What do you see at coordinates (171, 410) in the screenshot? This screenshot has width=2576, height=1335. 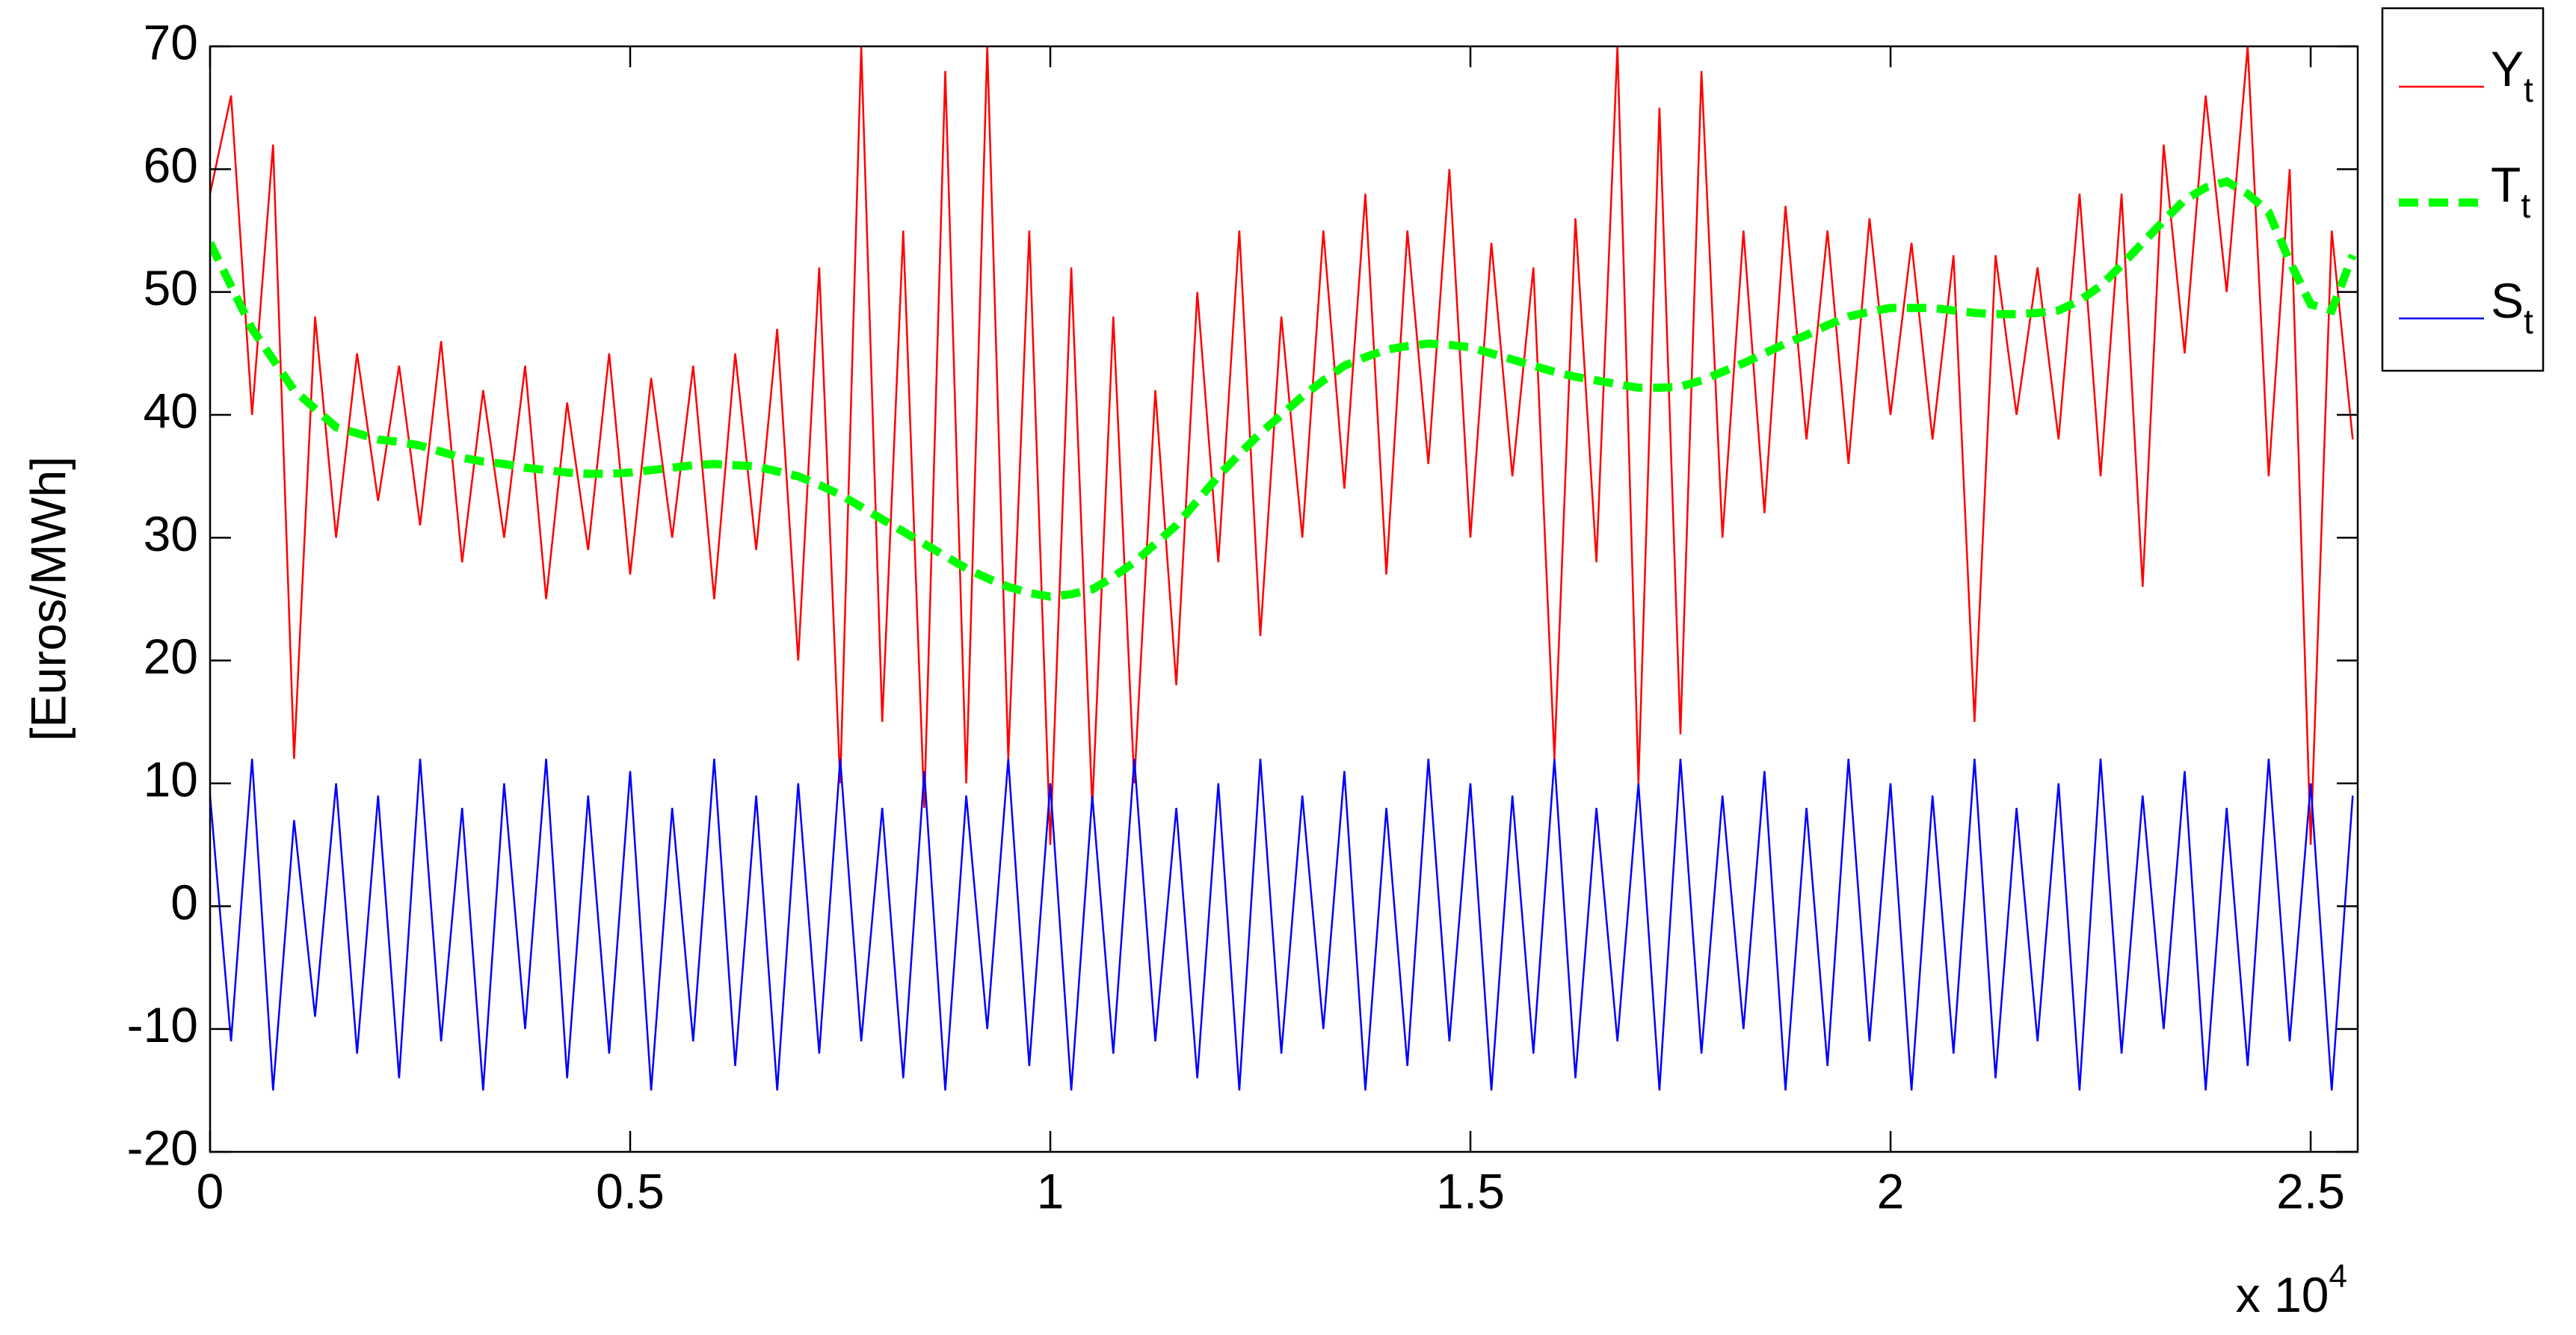 I see `y-tick-label: 40` at bounding box center [171, 410].